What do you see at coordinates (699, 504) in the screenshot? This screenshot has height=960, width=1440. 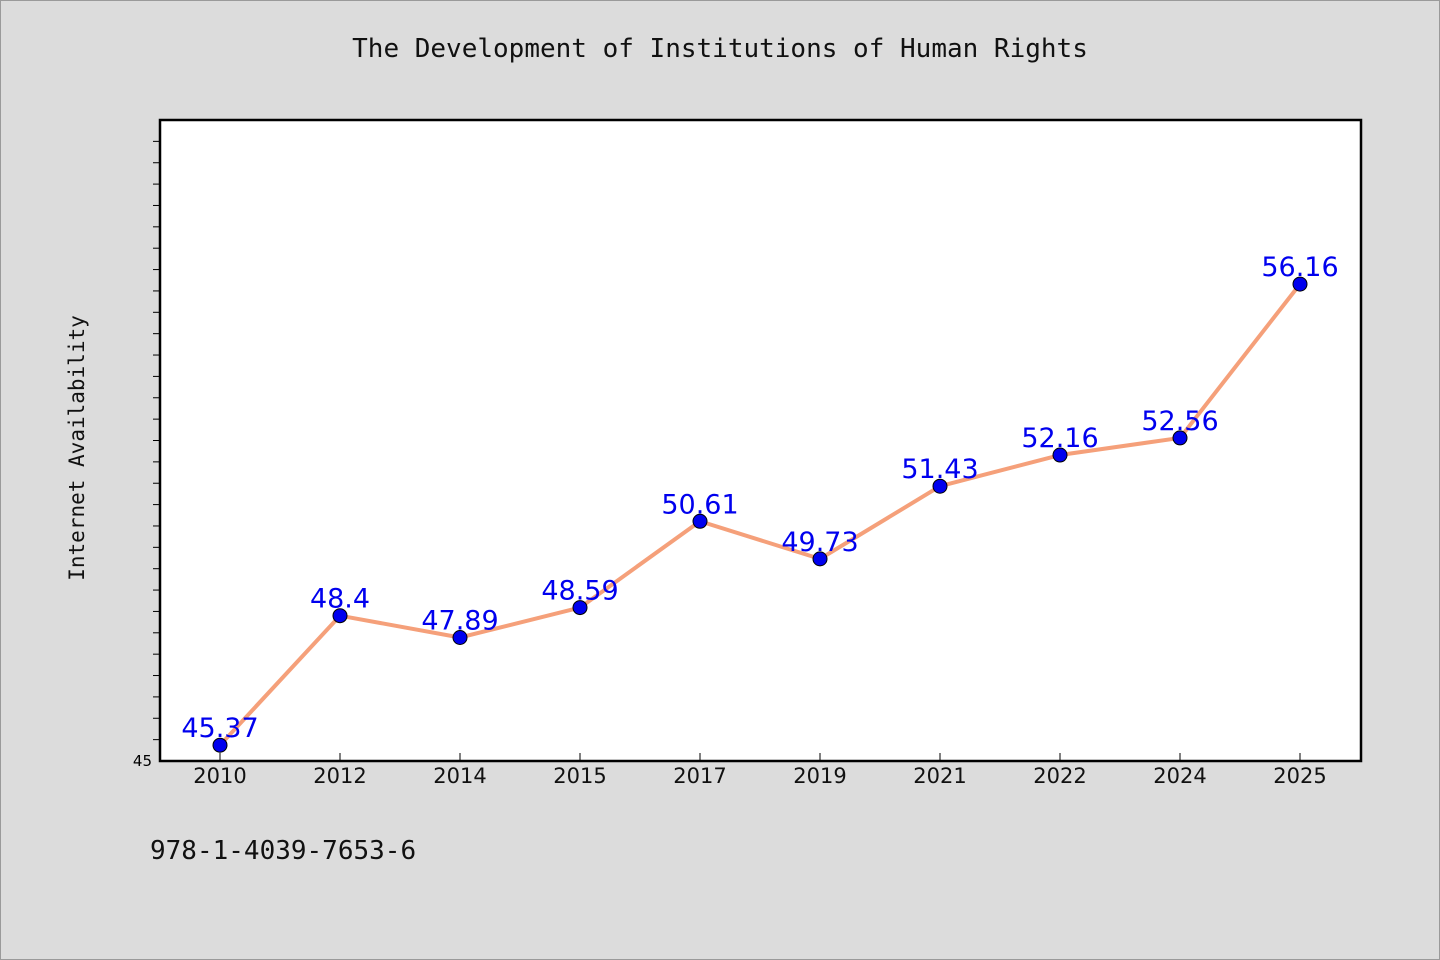 I see `data-label: 50.61` at bounding box center [699, 504].